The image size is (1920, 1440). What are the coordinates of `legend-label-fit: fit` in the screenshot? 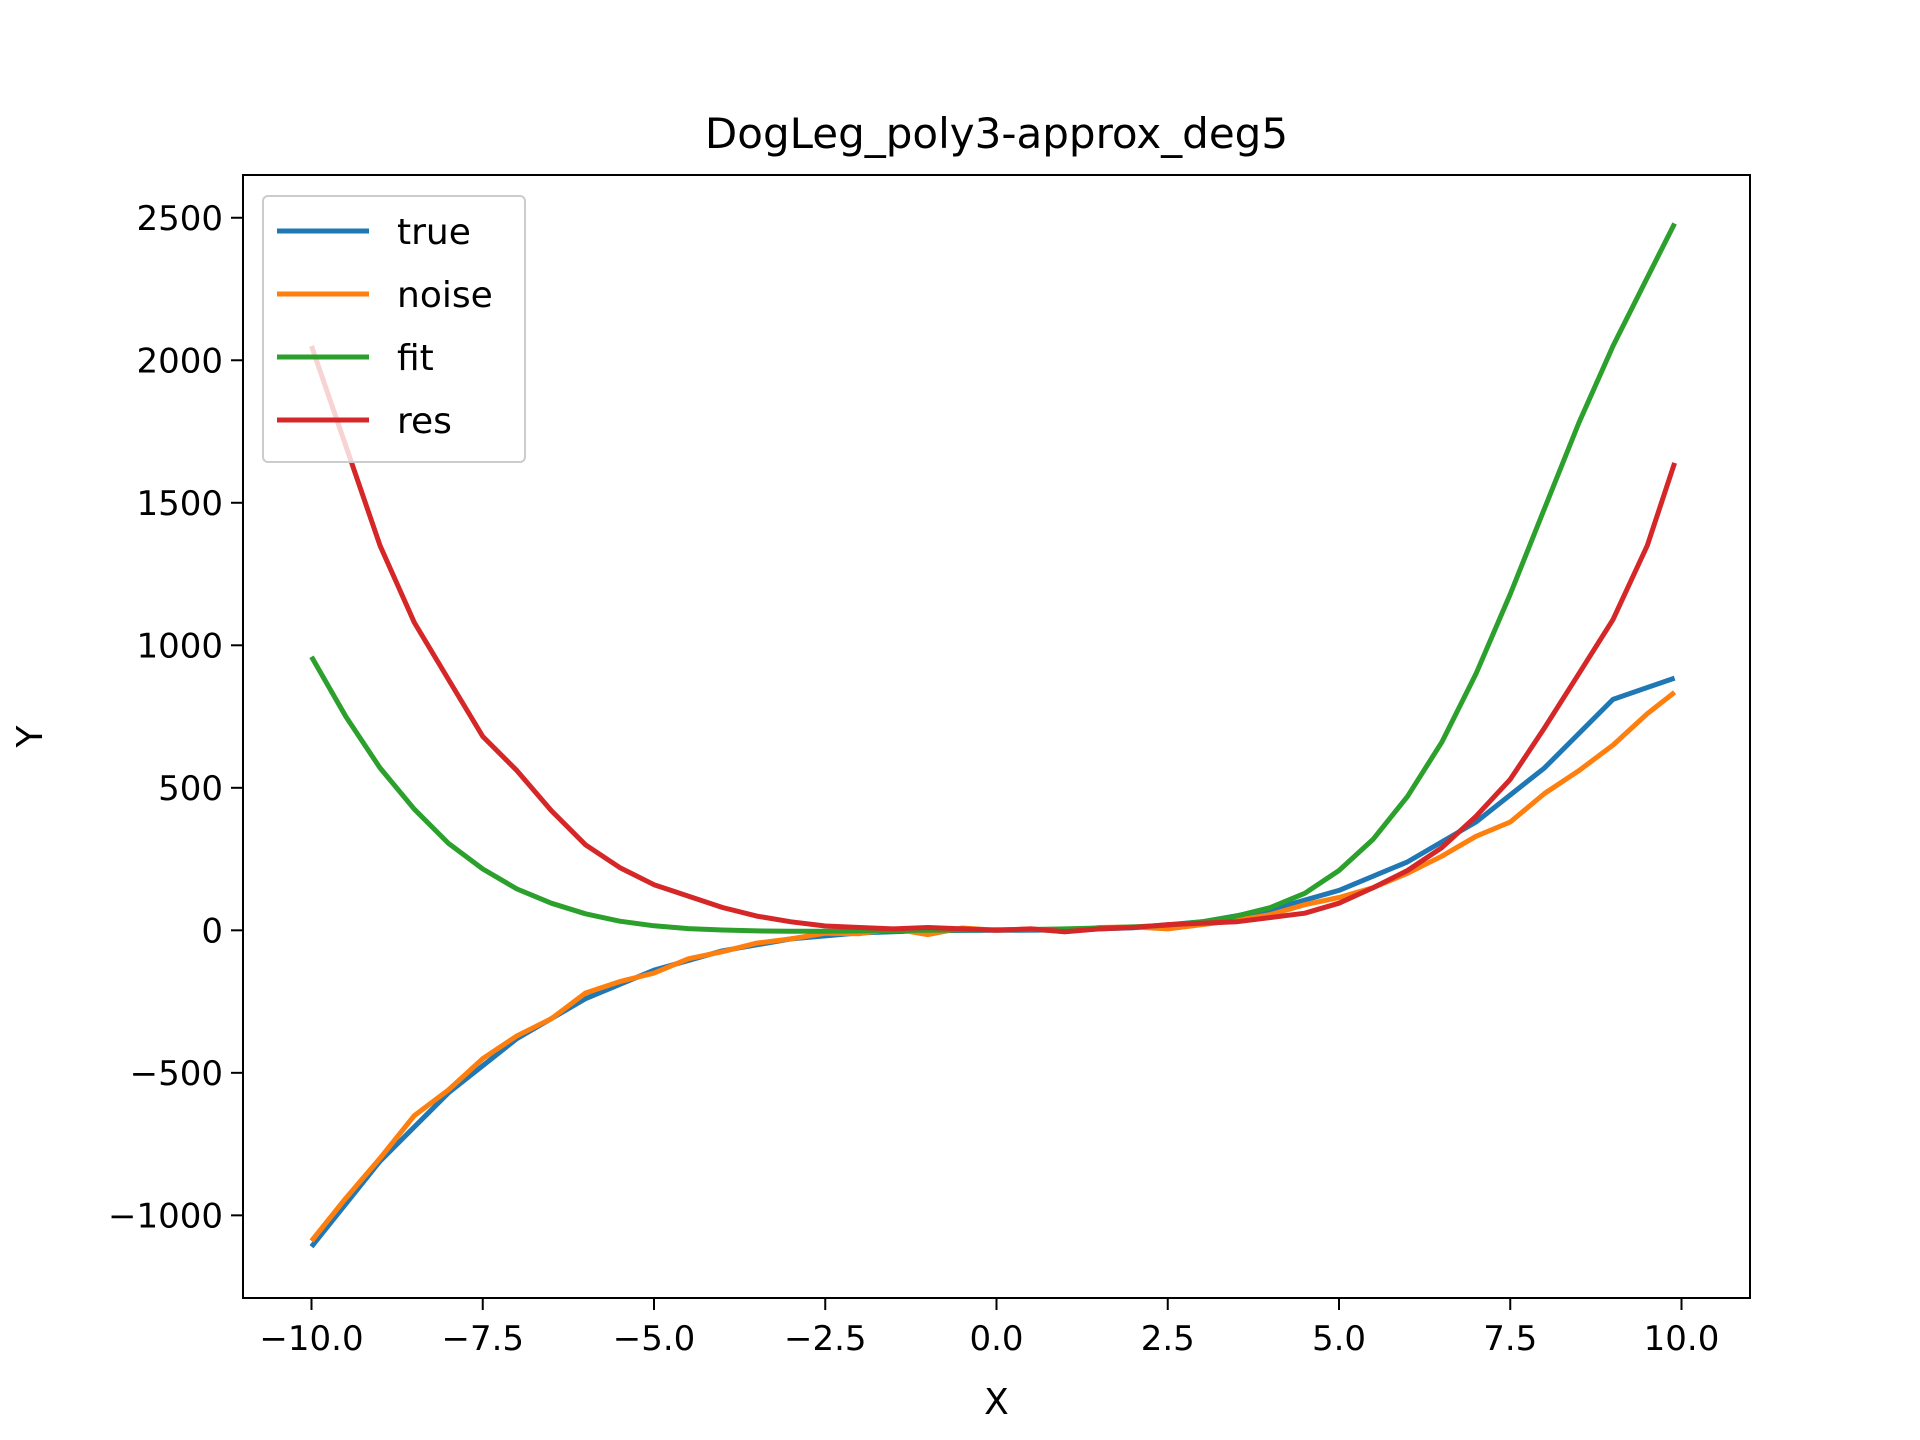 It's located at (415, 358).